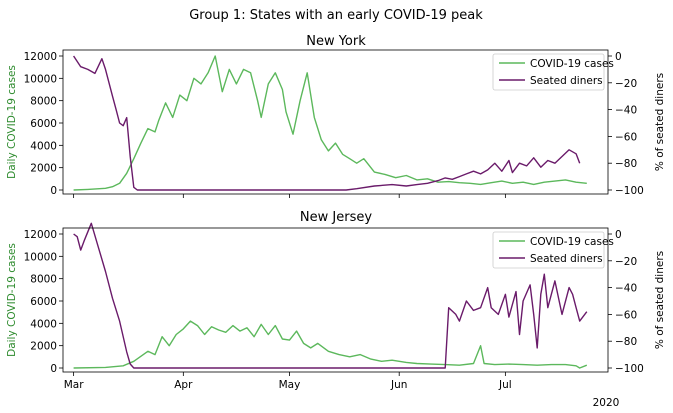 The height and width of the screenshot is (413, 673). I want to click on panel-title: New York, so click(336, 41).